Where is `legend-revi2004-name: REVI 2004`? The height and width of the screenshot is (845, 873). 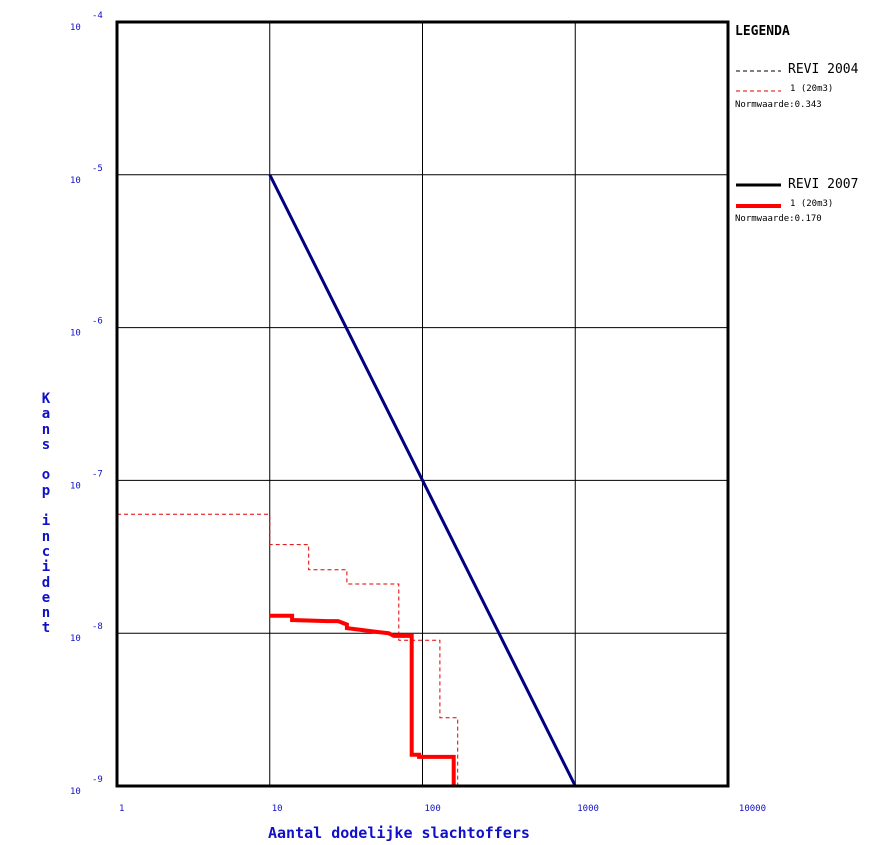
legend-revi2004-name: REVI 2004 is located at coordinates (823, 69).